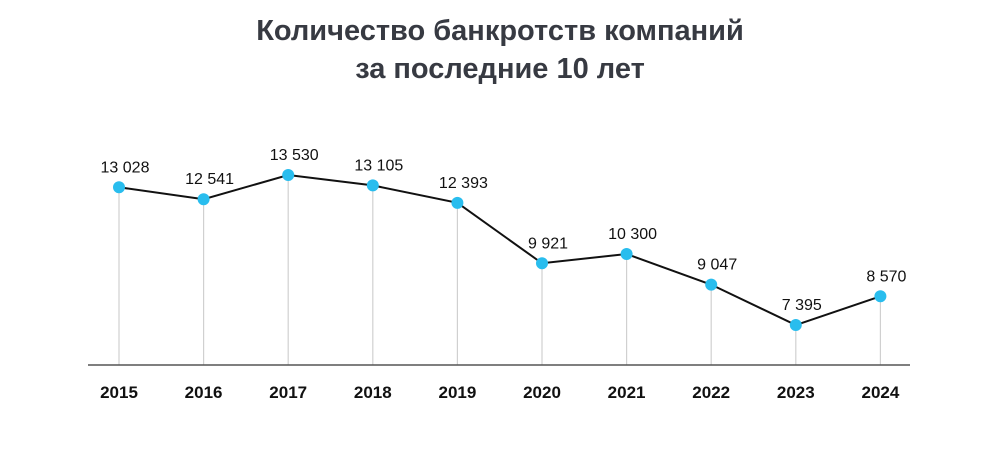  Describe the element at coordinates (627, 392) in the screenshot. I see `x-tick-label: 2021` at that location.